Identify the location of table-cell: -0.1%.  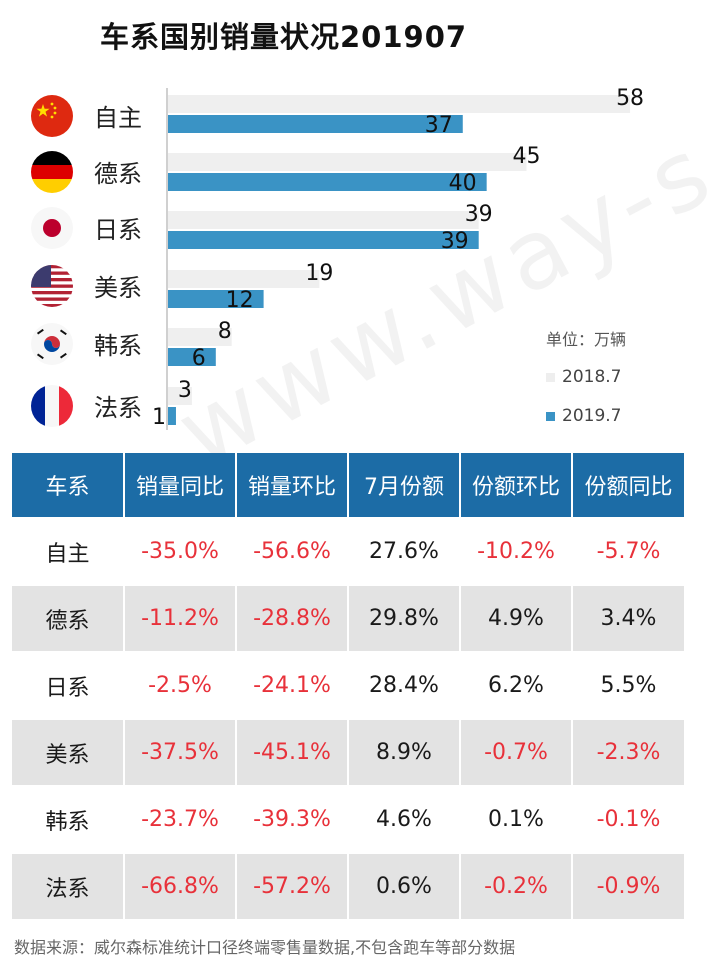
(628, 819).